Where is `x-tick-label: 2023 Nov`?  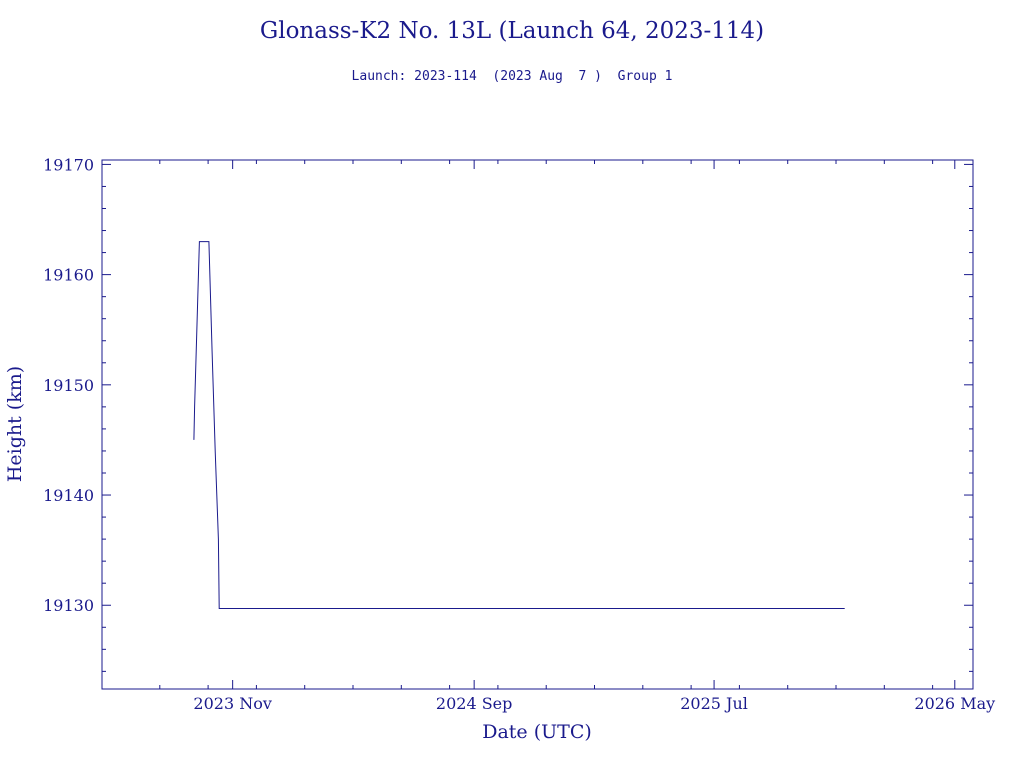
x-tick-label: 2023 Nov is located at coordinates (232, 703).